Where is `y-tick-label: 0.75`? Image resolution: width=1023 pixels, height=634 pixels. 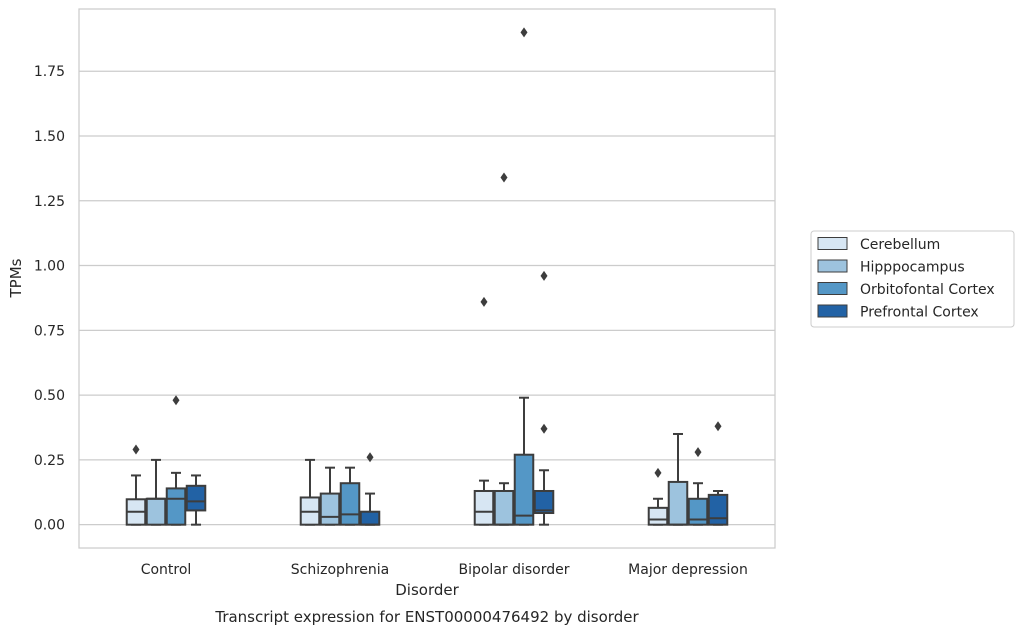
y-tick-label: 0.75 is located at coordinates (49, 331).